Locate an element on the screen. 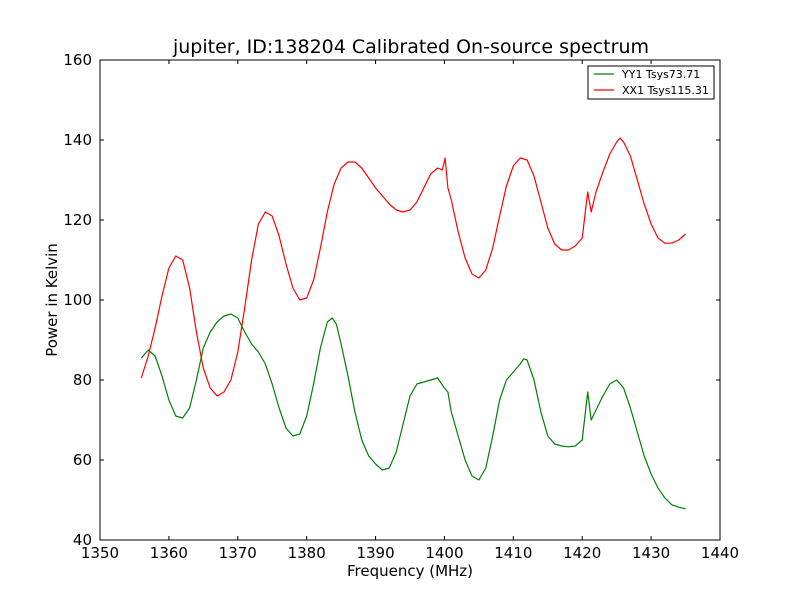 The image size is (800, 600). x-tick-label: 1400 is located at coordinates (444, 553).